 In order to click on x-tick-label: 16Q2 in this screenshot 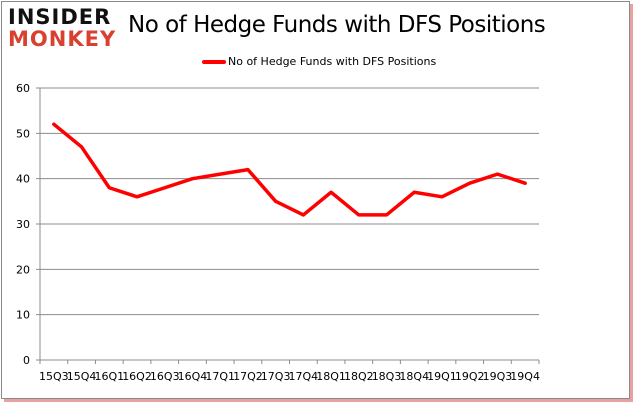, I will do `click(137, 376)`.